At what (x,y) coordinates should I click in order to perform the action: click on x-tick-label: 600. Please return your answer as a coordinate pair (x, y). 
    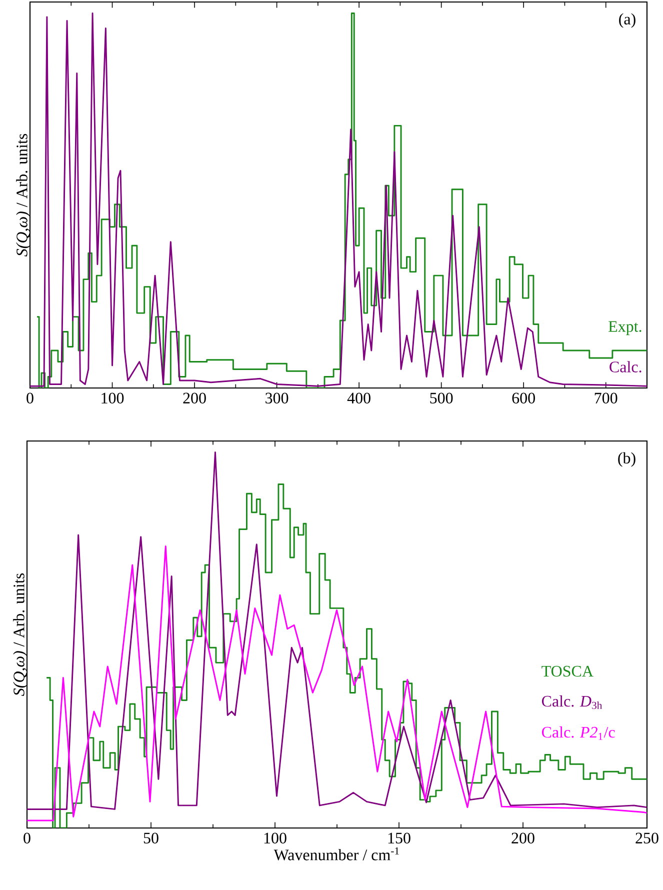
    Looking at the image, I should click on (523, 398).